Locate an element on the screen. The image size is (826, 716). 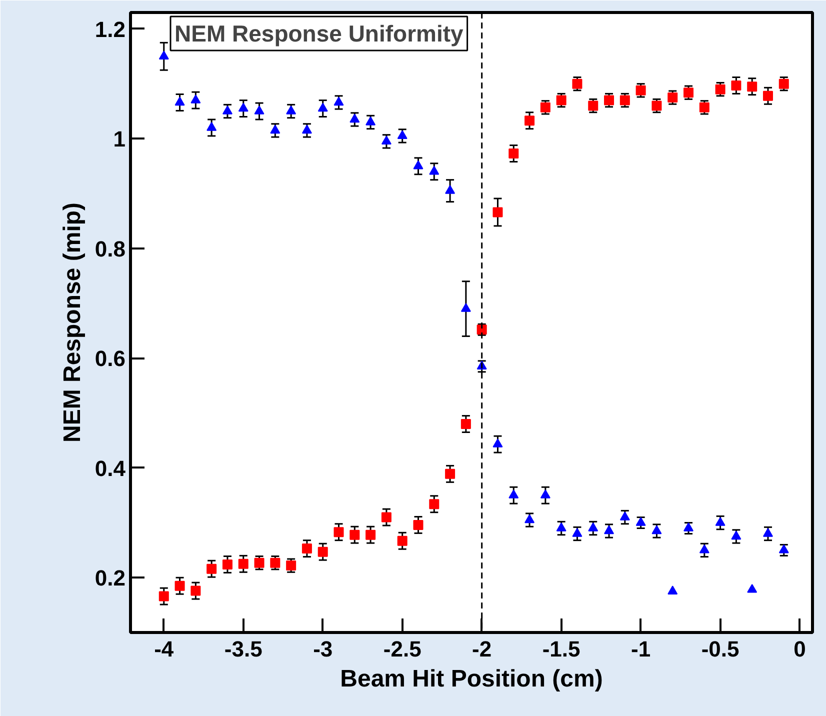
x-tick-label: -3.5 is located at coordinates (243, 649).